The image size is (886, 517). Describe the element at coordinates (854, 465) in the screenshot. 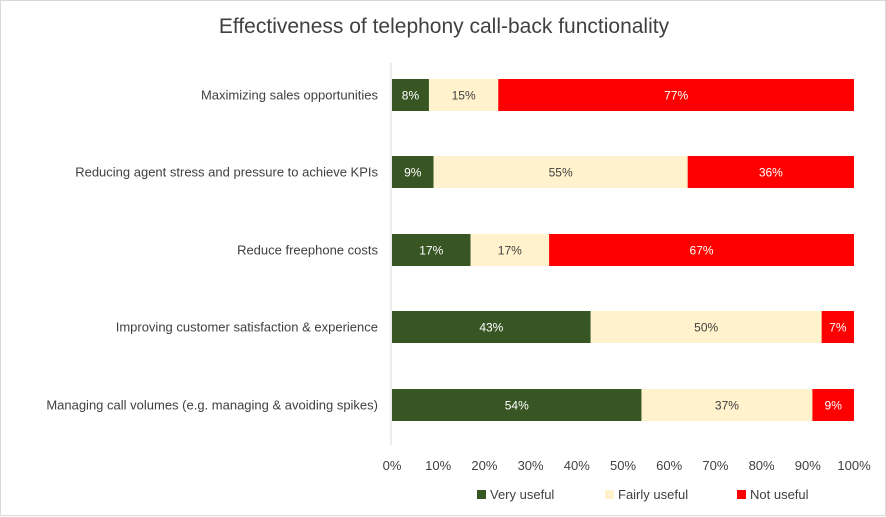

I see `x-tick-label: 100%` at that location.